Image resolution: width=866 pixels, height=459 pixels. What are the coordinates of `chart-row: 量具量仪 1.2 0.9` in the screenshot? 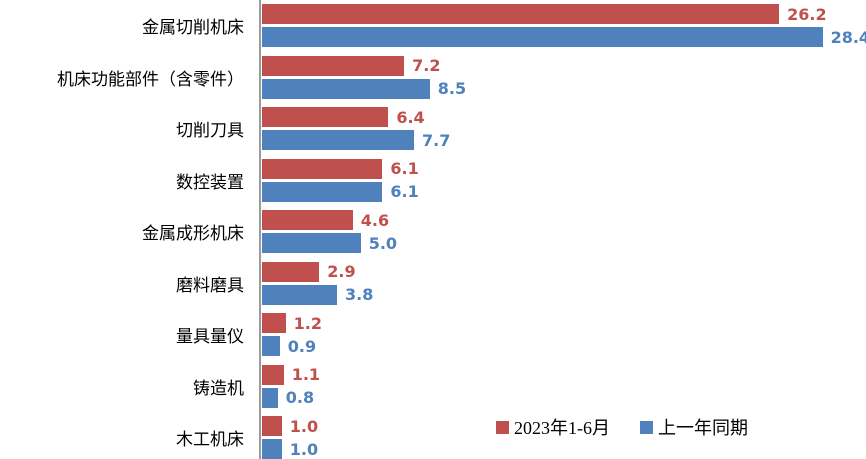 It's located at (433, 334).